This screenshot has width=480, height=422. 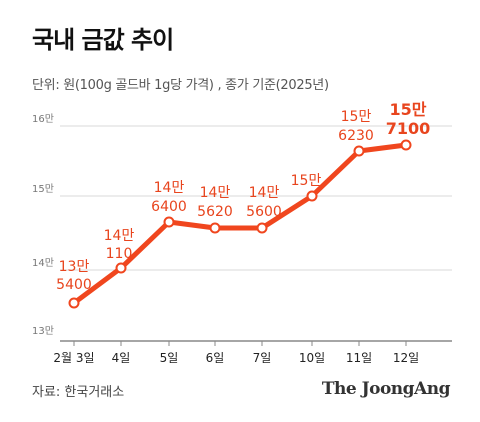 What do you see at coordinates (180, 85) in the screenshot?
I see `unit-note: 단위: 원(100g 골드바 1g당 가격) , 종가 기준(2025년)` at bounding box center [180, 85].